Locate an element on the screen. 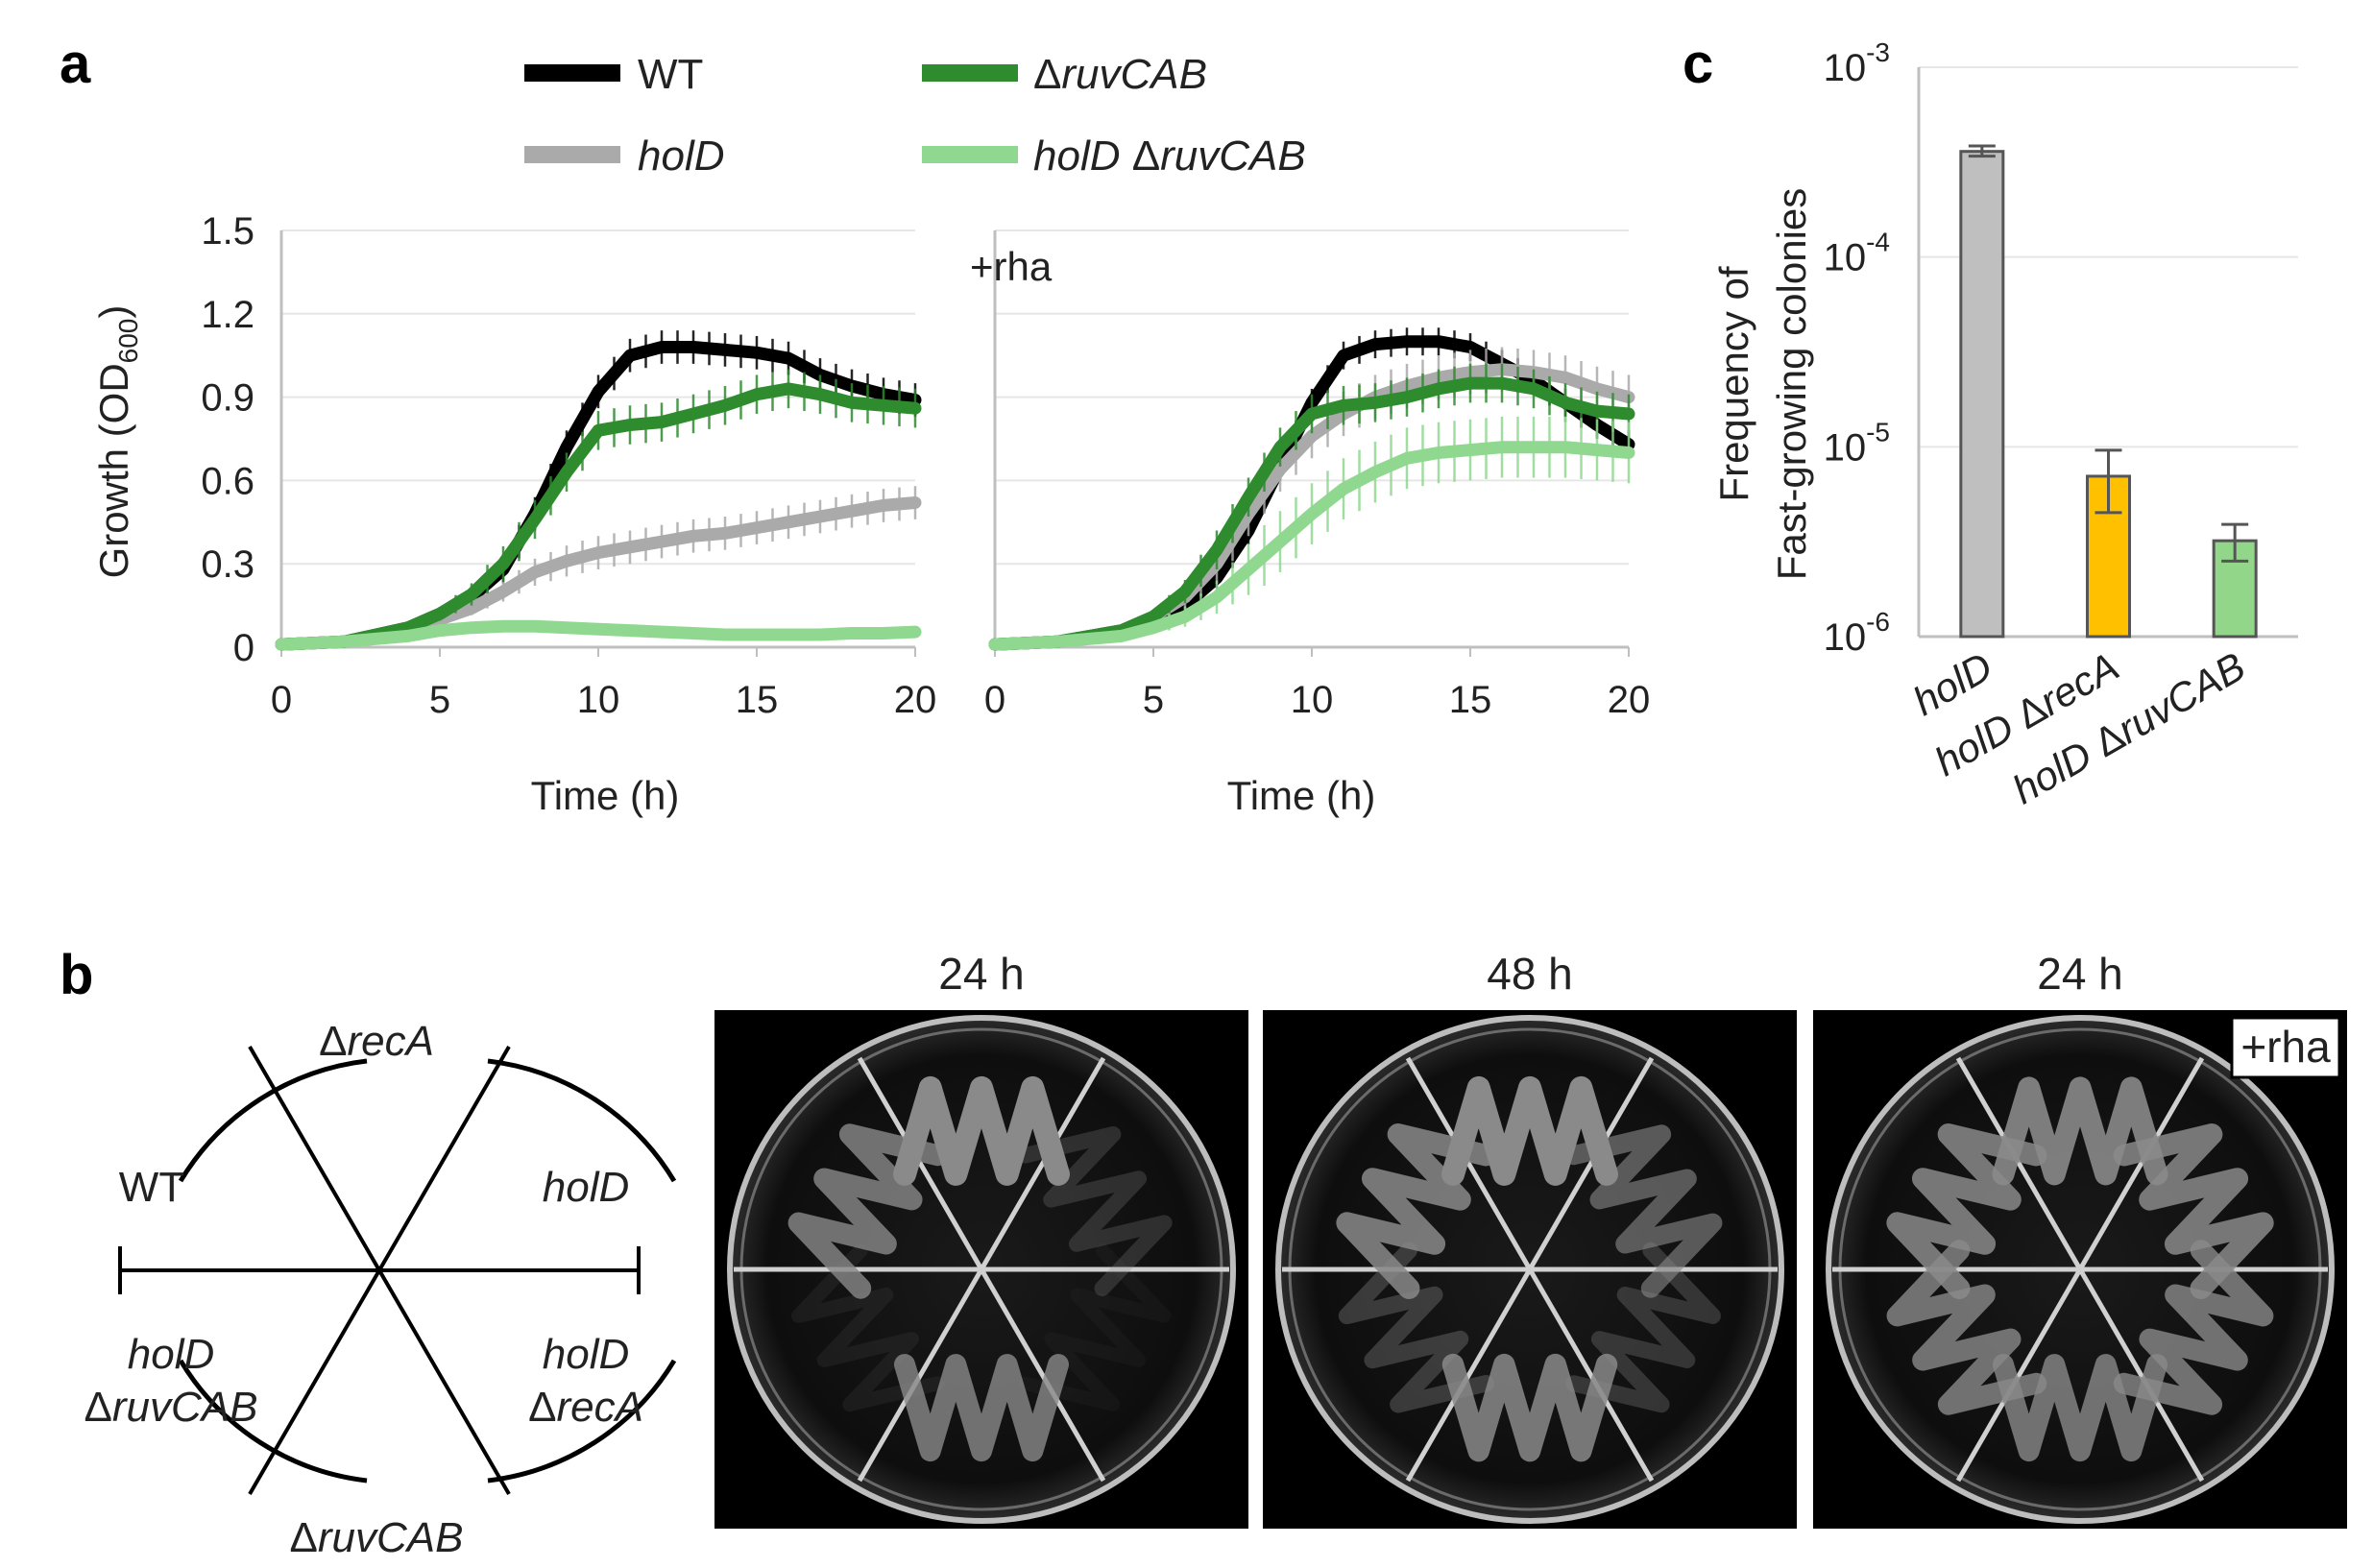  x-axis-label-right: Time (h) is located at coordinates (1301, 795).